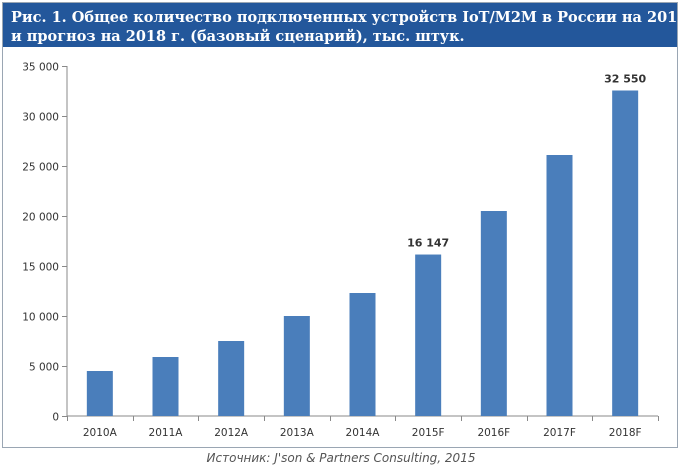  What do you see at coordinates (40, 218) in the screenshot?
I see `y-tick-label: 20 000` at bounding box center [40, 218].